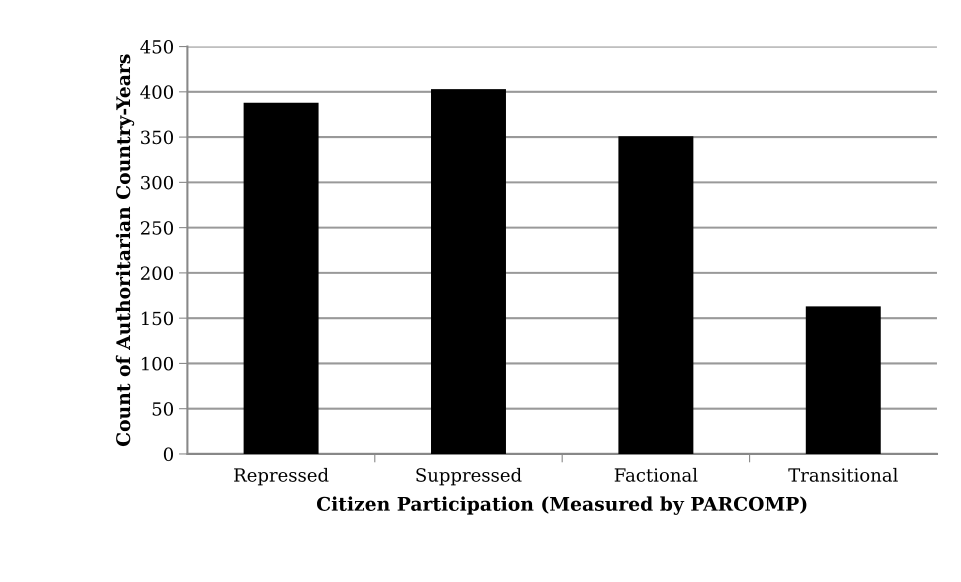 The image size is (961, 582). I want to click on y-tick-label: 300, so click(157, 183).